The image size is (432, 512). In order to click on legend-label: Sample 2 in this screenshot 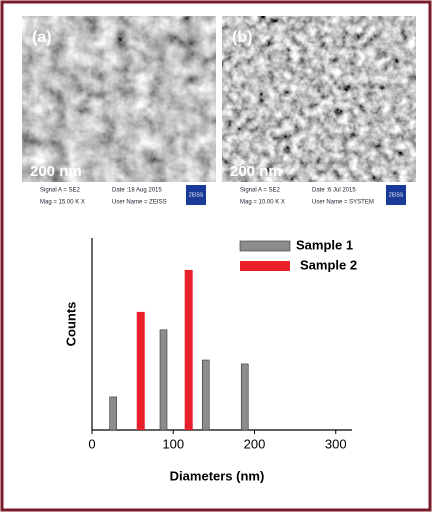, I will do `click(328, 264)`.